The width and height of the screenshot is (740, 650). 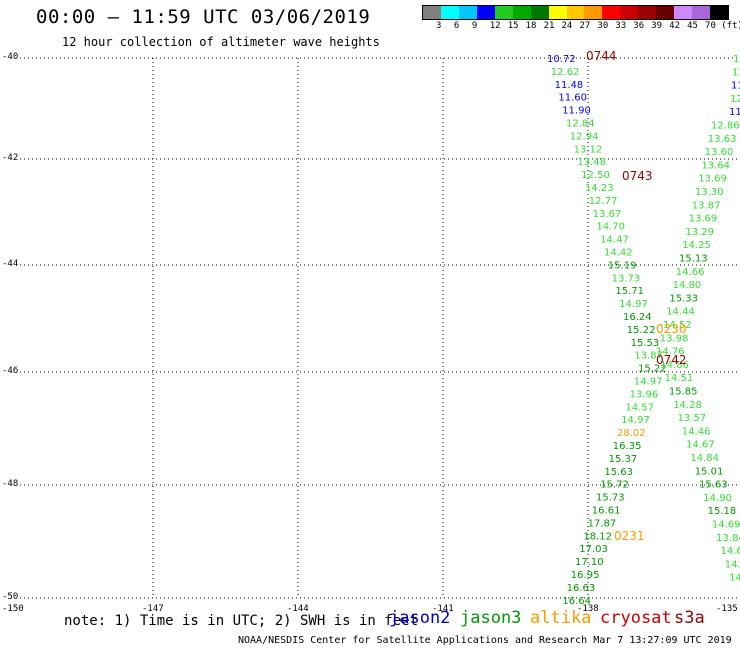 I want to click on swh-value: 13.98, so click(x=674, y=338).